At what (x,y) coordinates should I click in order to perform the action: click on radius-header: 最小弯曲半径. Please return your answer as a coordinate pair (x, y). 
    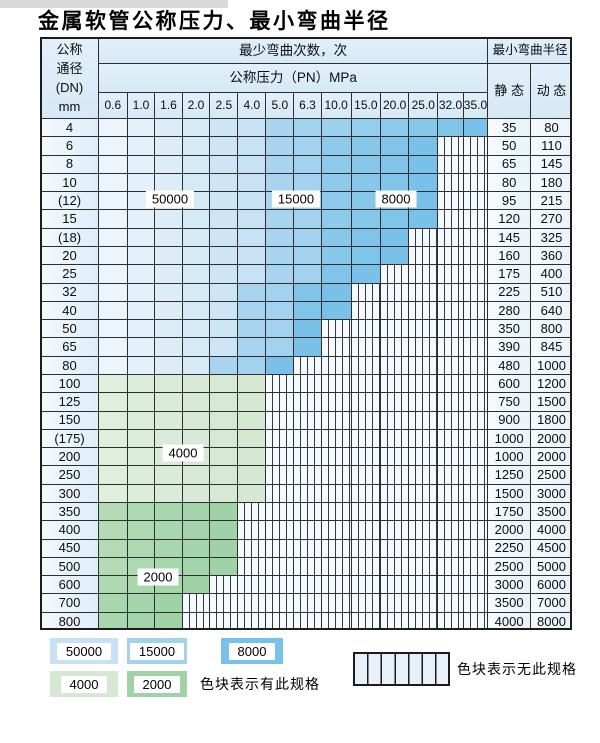
    Looking at the image, I should click on (529, 50).